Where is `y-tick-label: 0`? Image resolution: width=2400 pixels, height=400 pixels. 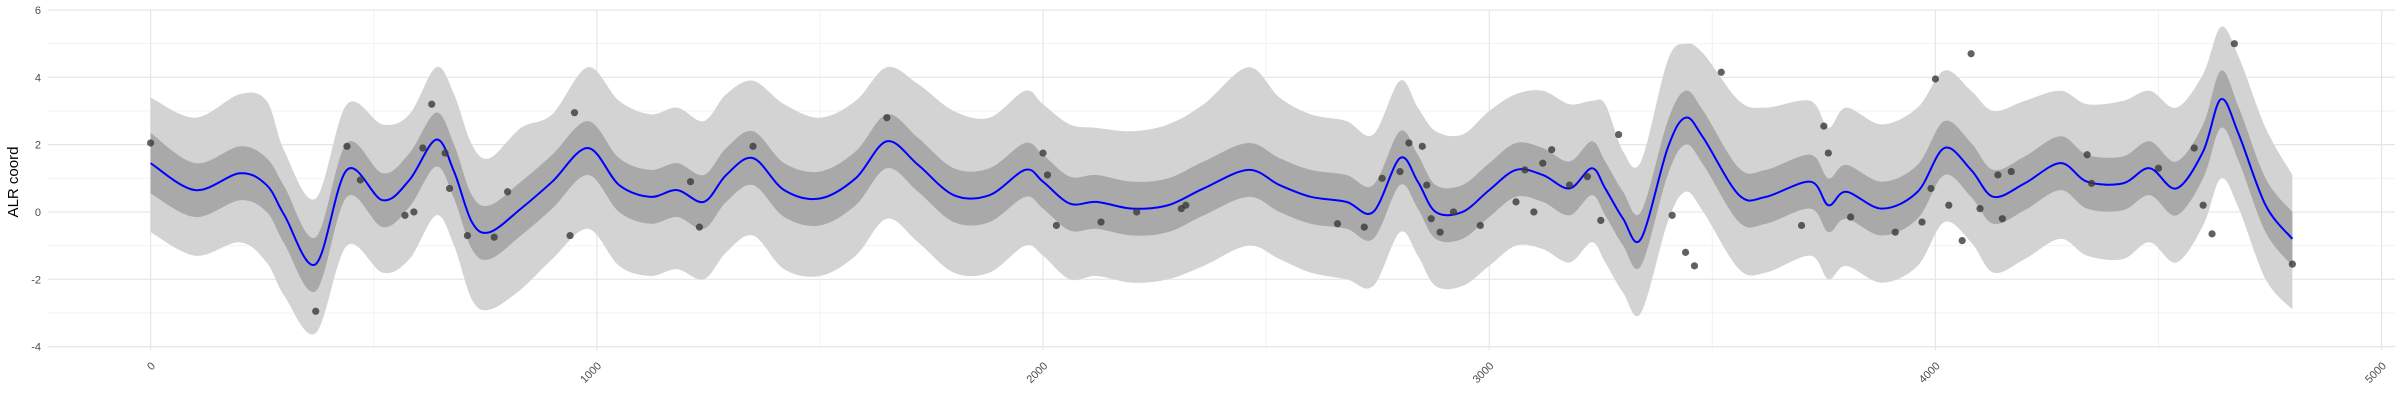
y-tick-label: 0 is located at coordinates (38, 213).